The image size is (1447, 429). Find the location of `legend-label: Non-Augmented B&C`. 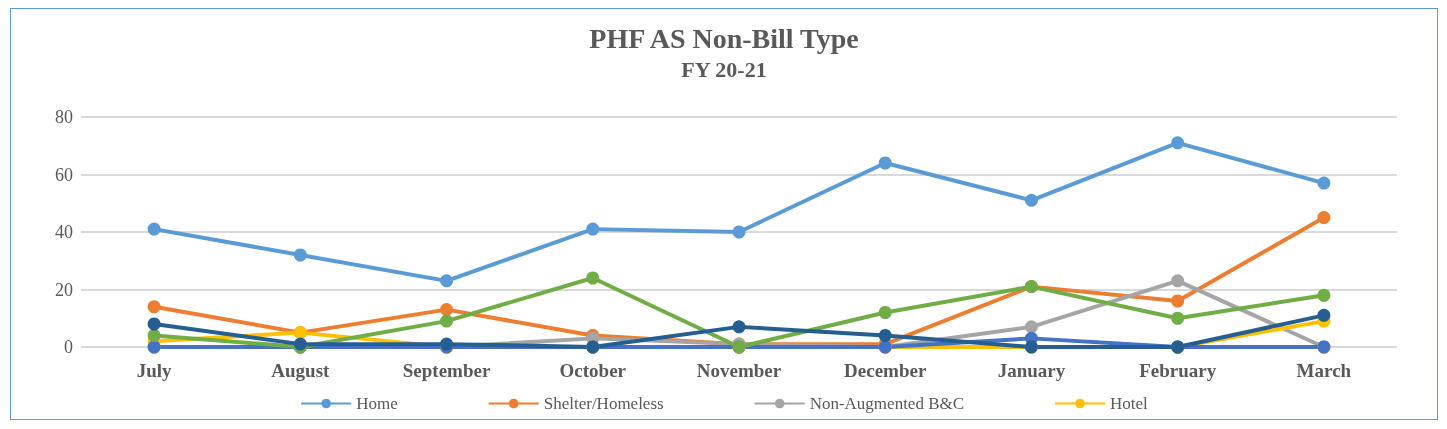

legend-label: Non-Augmented B&C is located at coordinates (887, 403).